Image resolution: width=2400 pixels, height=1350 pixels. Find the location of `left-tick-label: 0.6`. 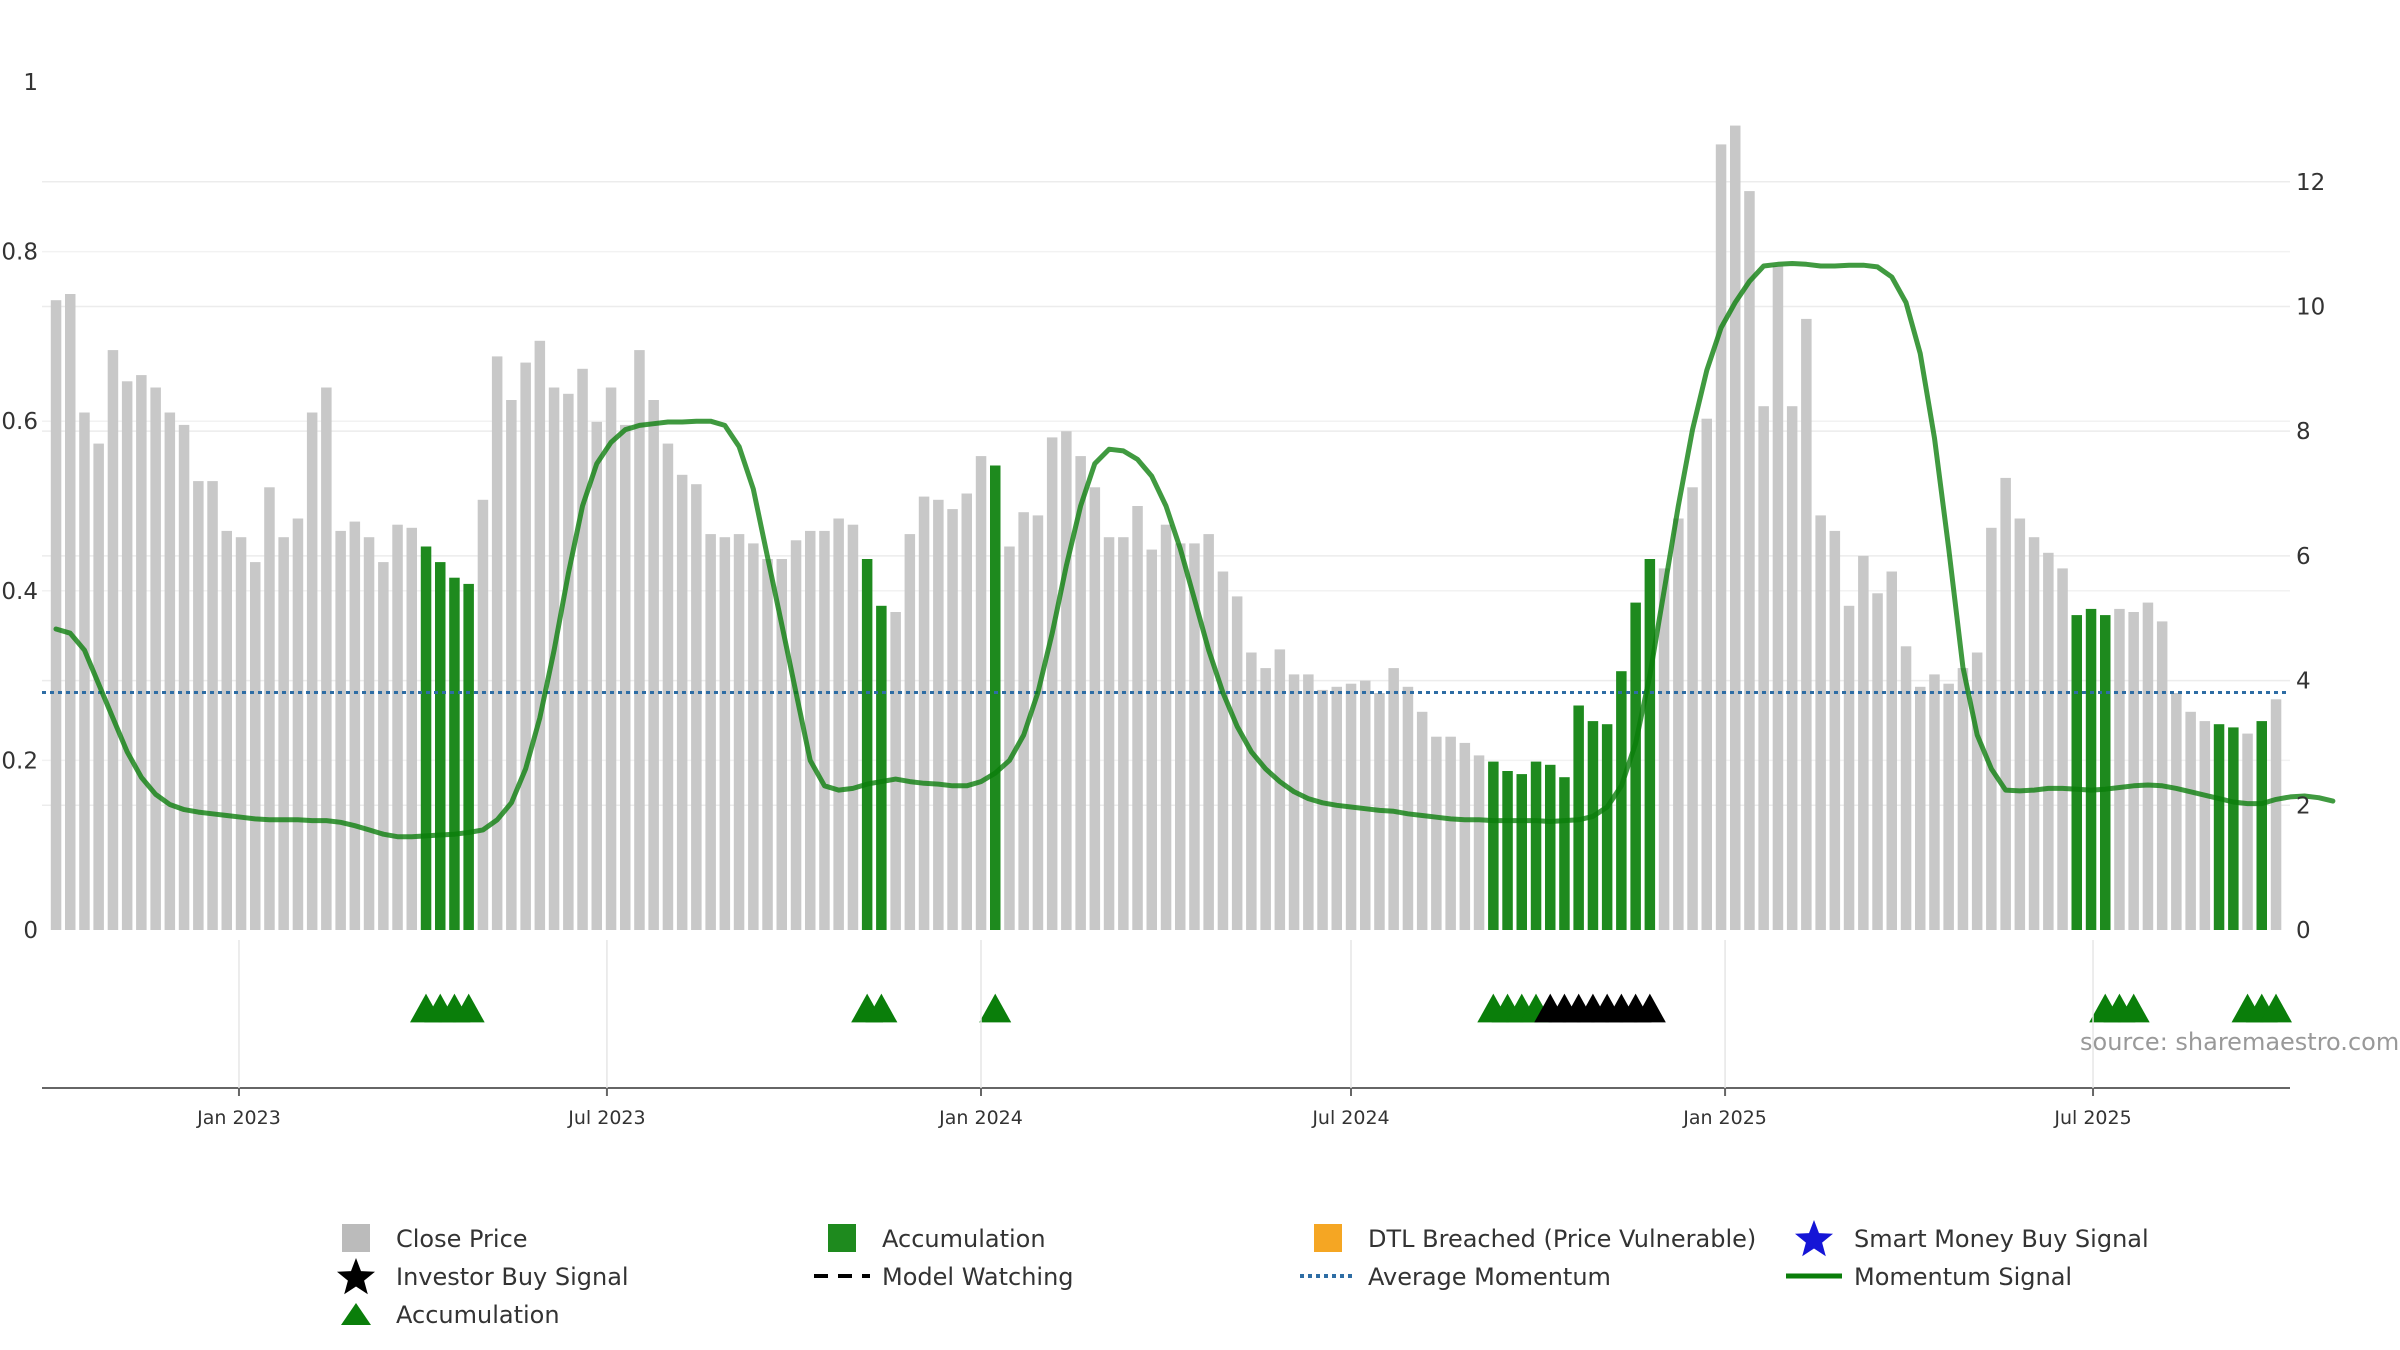

left-tick-label: 0.6 is located at coordinates (19, 422).